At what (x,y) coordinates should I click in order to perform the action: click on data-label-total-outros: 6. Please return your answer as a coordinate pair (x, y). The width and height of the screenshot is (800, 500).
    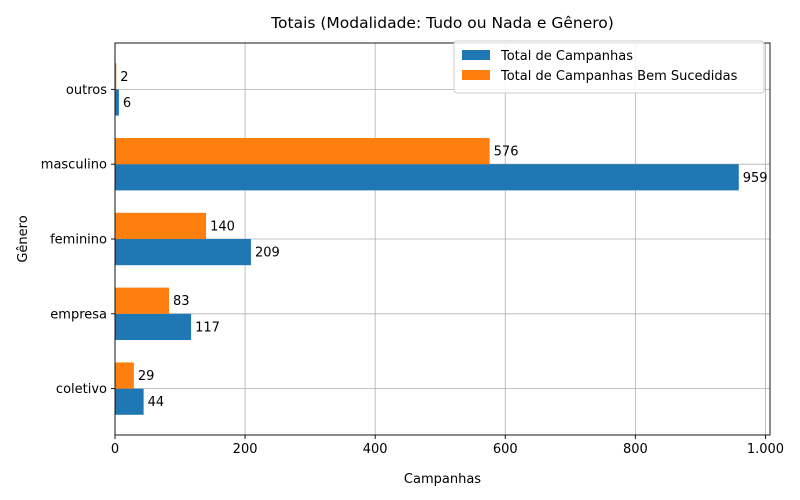
    Looking at the image, I should click on (127, 103).